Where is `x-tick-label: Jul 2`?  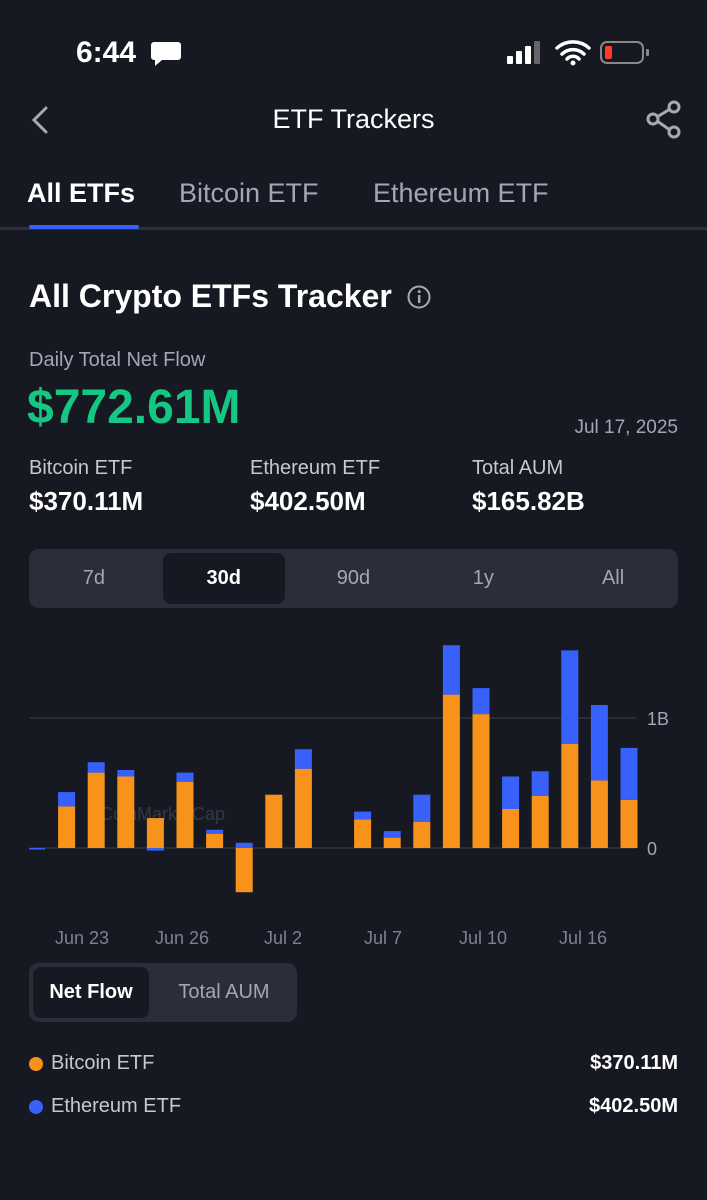
x-tick-label: Jul 2 is located at coordinates (283, 938).